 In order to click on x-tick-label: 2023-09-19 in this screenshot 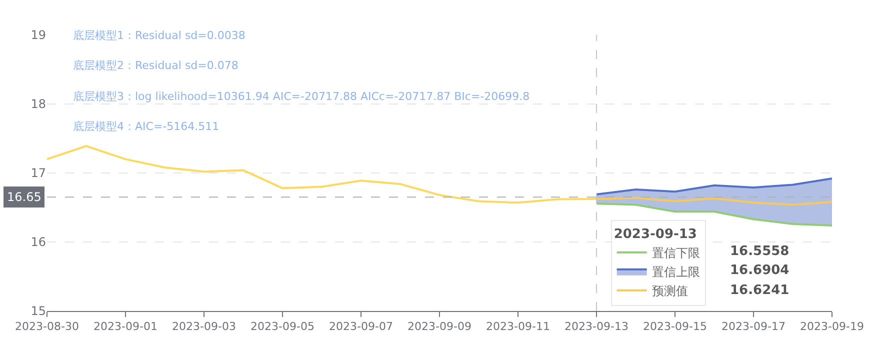, I will do `click(832, 327)`.